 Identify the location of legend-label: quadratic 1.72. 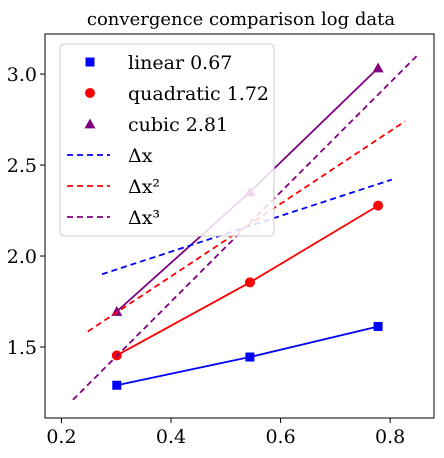
(198, 94).